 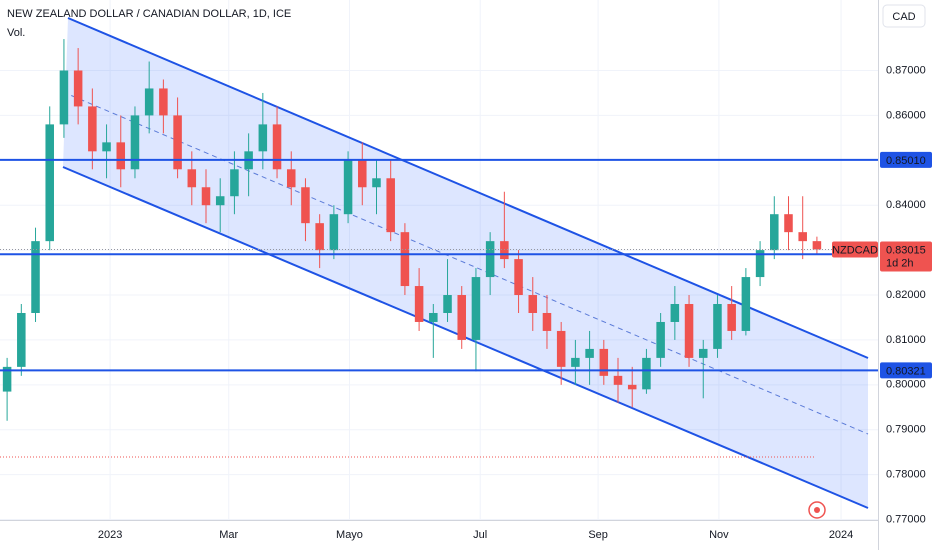 I want to click on y-tick-label: 0.77000, so click(x=906, y=519).